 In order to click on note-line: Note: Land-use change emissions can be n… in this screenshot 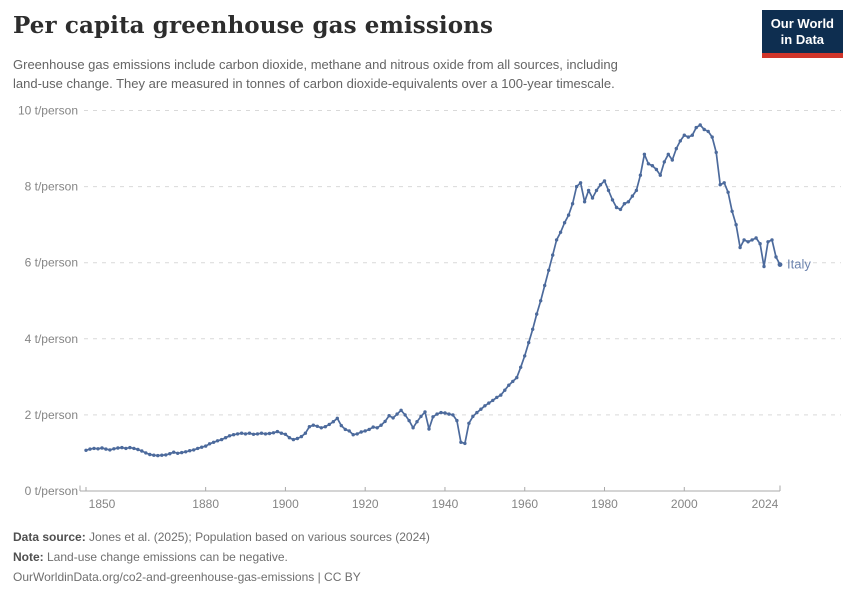, I will do `click(221, 557)`.